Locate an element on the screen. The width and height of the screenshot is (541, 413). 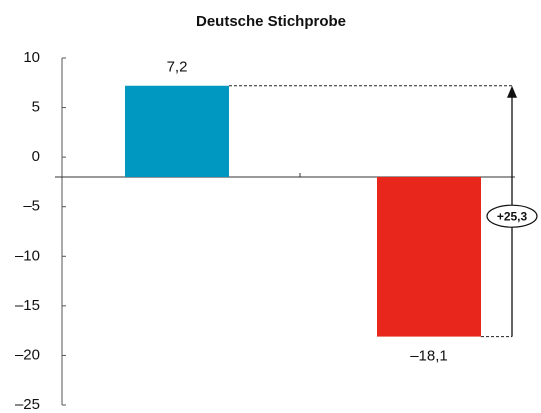
y-tick-label: –10 is located at coordinates (27, 255).